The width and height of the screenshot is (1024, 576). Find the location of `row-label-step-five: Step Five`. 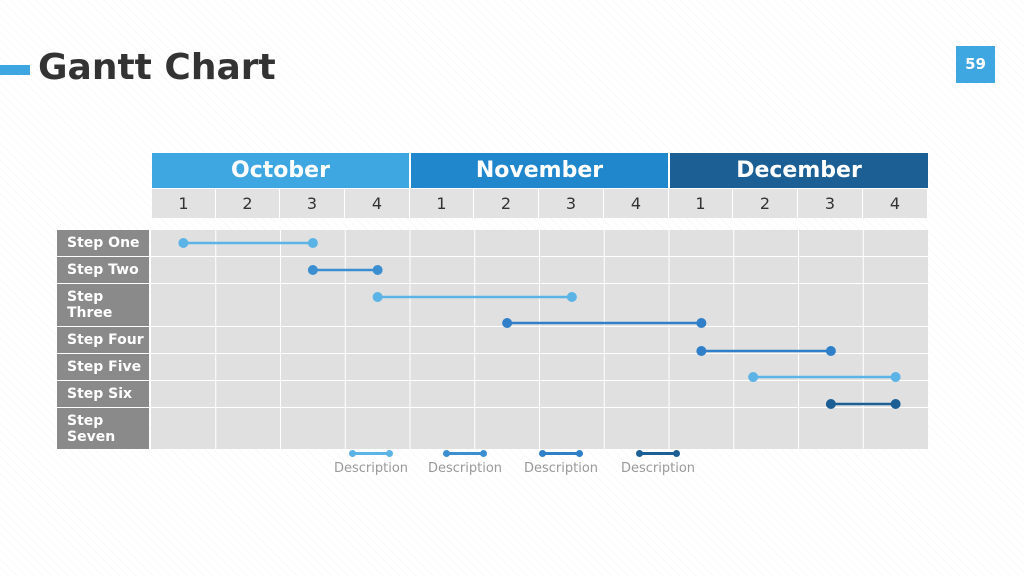

row-label-step-five: Step Five is located at coordinates (103, 367).